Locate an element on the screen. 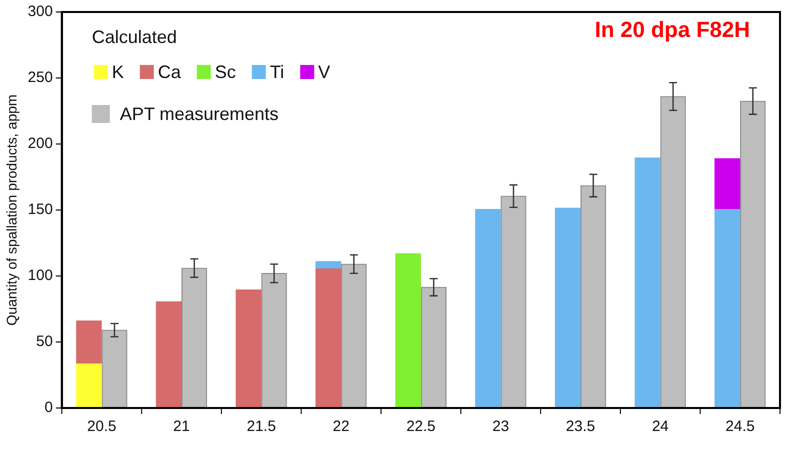 The width and height of the screenshot is (788, 450). x-tick-label: 21 is located at coordinates (181, 427).